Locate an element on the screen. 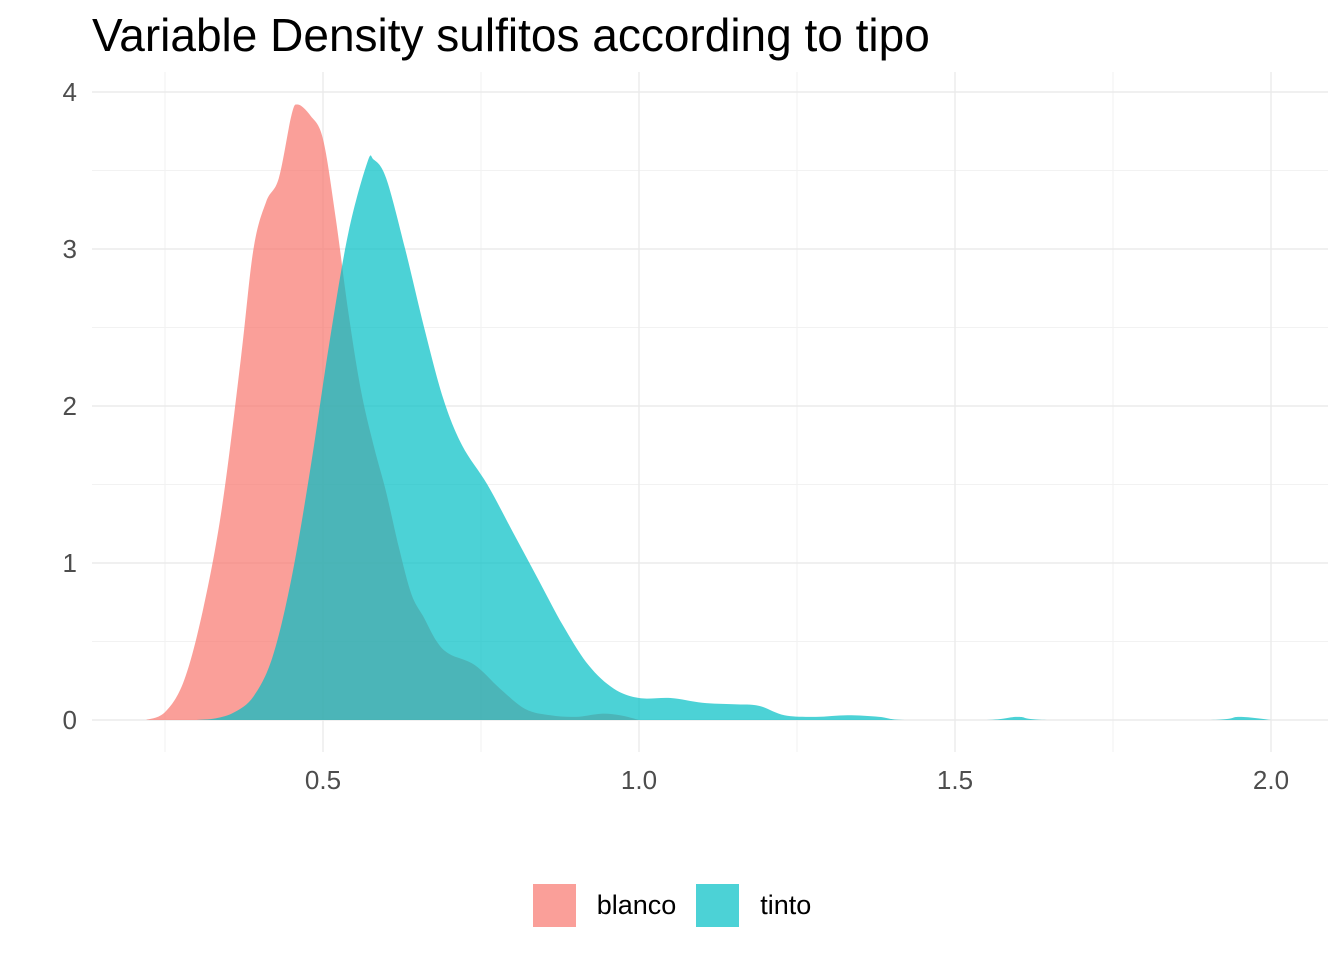 This screenshot has width=1344, height=960. legend-label-blanco: blanco is located at coordinates (636, 905).